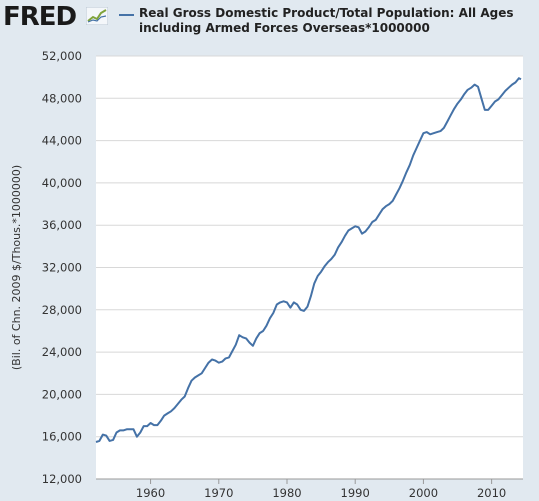 The width and height of the screenshot is (539, 501). What do you see at coordinates (218, 493) in the screenshot?
I see `x-tick-label: 1970` at bounding box center [218, 493].